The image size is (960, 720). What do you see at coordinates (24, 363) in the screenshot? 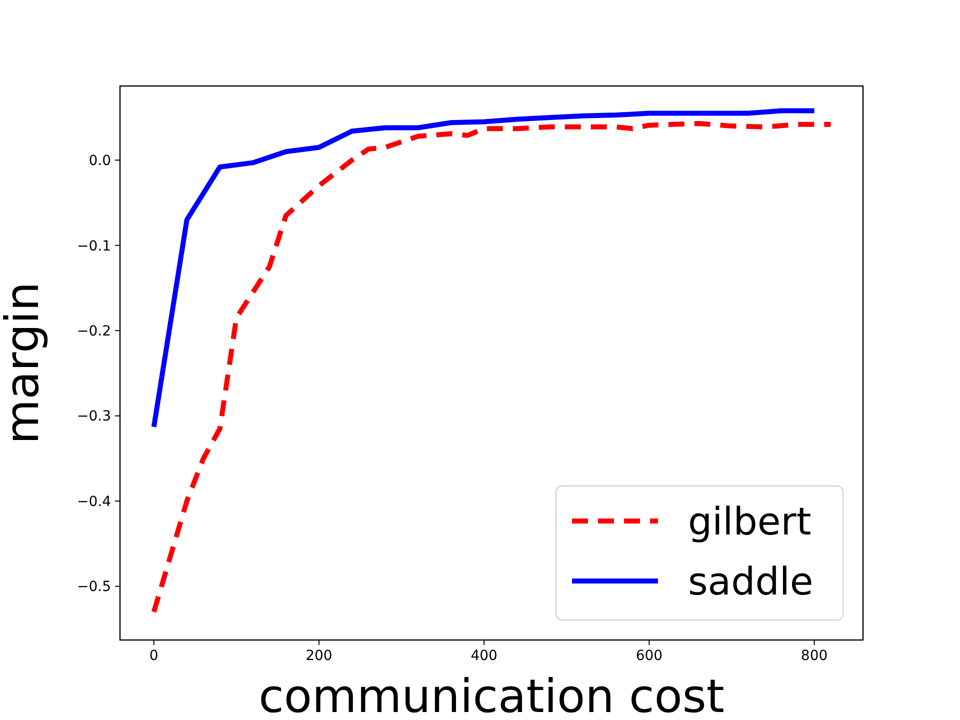
I see `y-axis-title: margin` at bounding box center [24, 363].